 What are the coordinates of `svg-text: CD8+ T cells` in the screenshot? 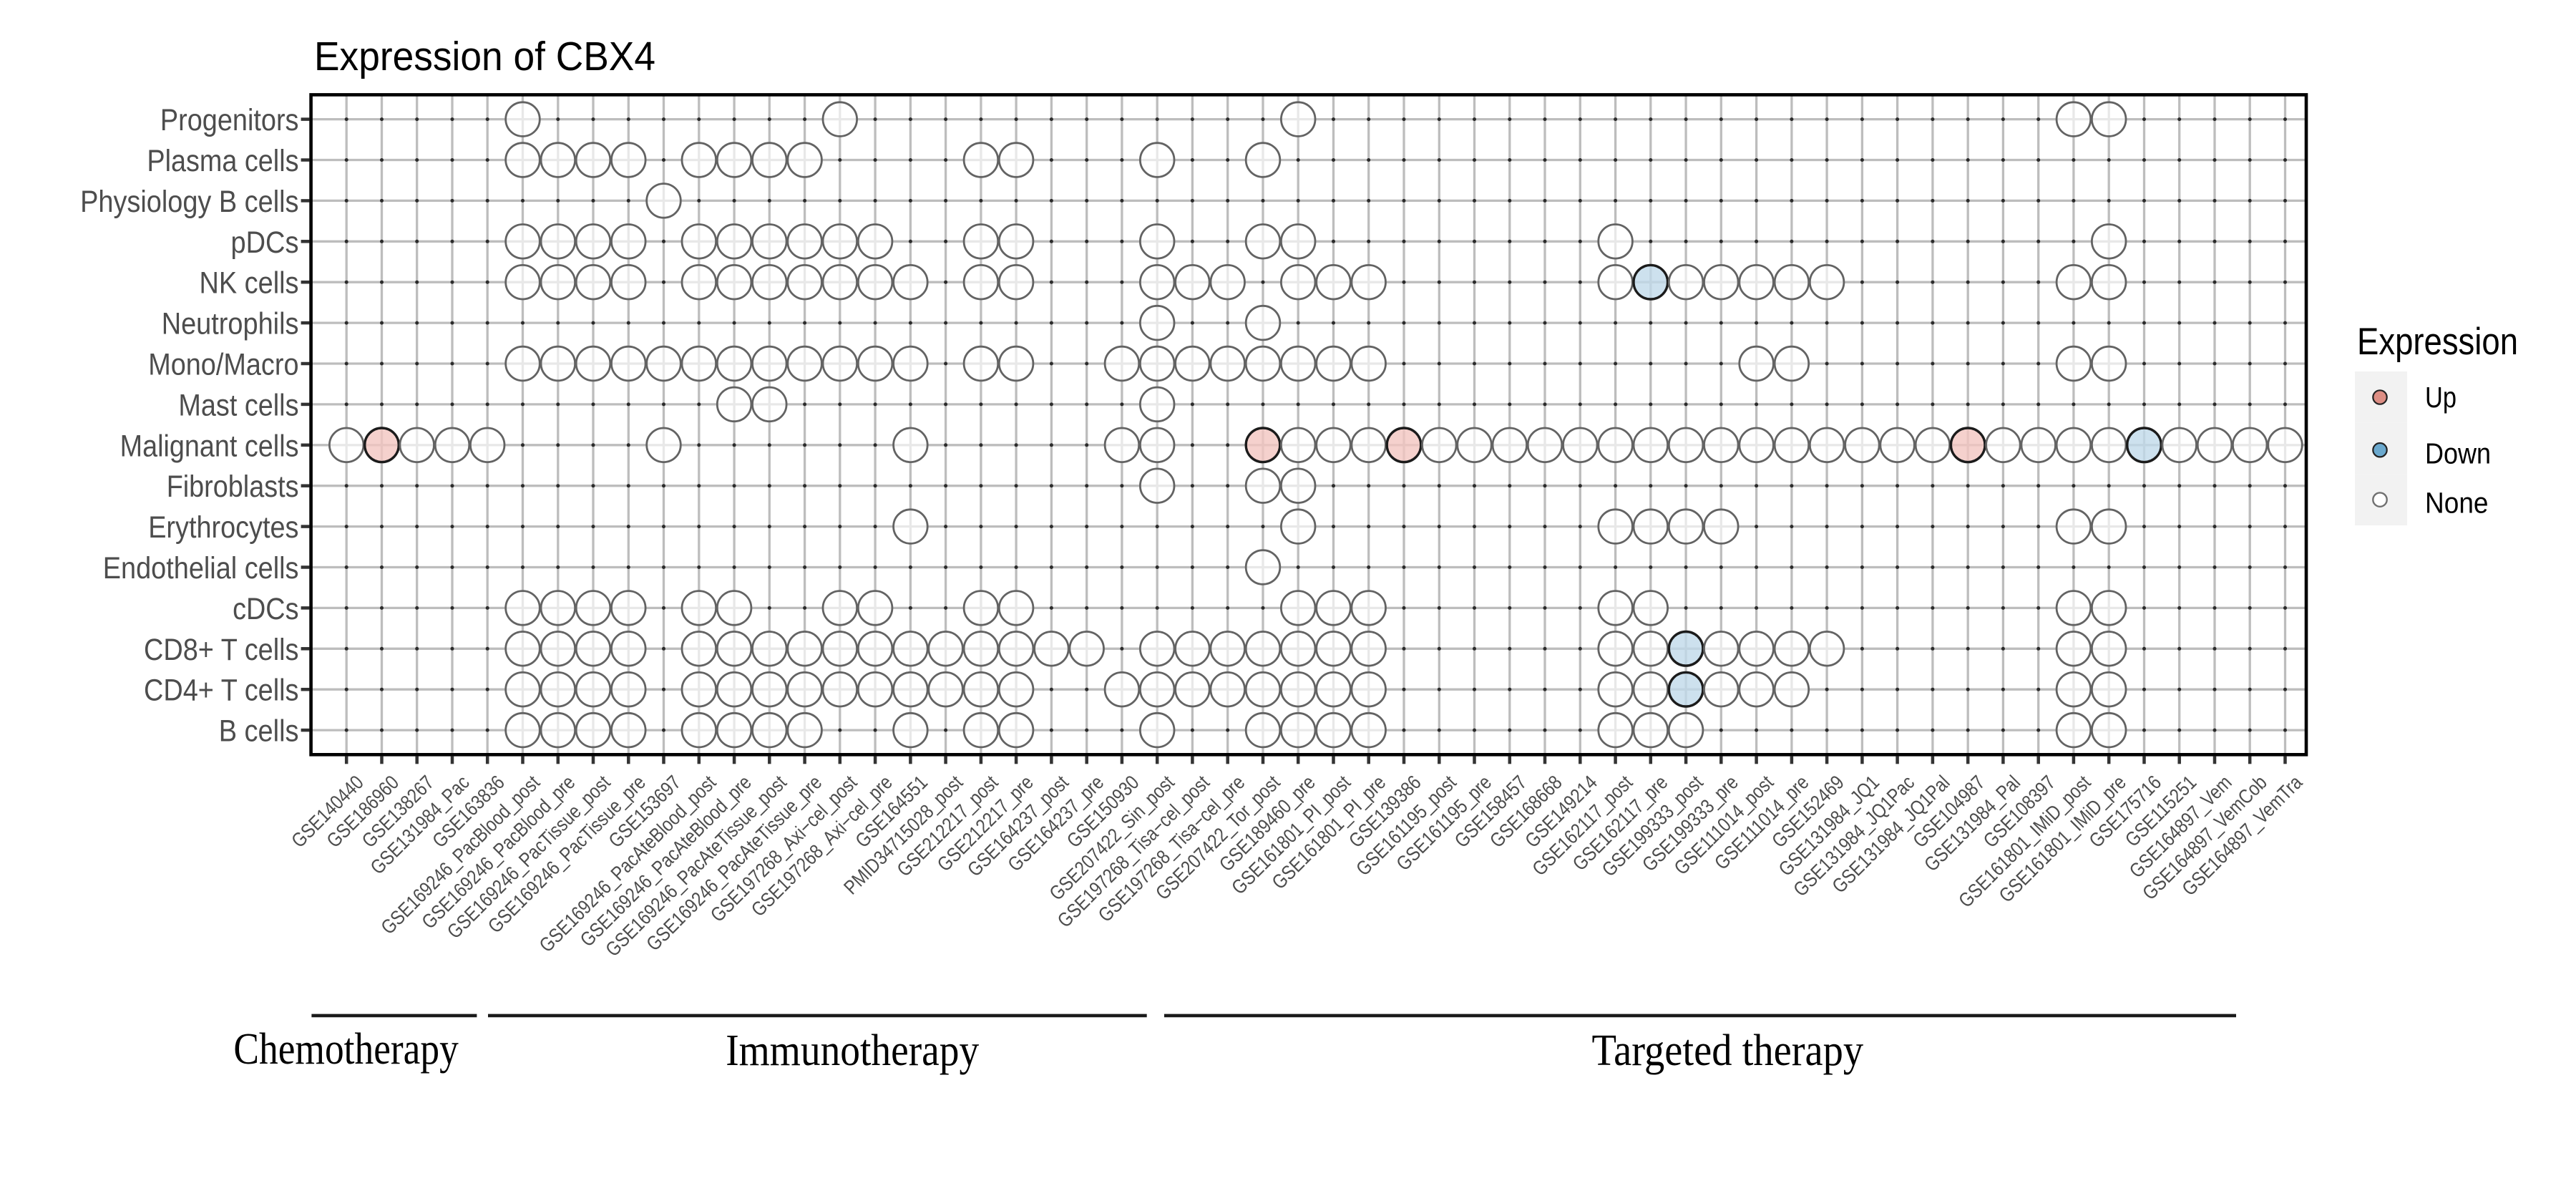 It's located at (221, 650).